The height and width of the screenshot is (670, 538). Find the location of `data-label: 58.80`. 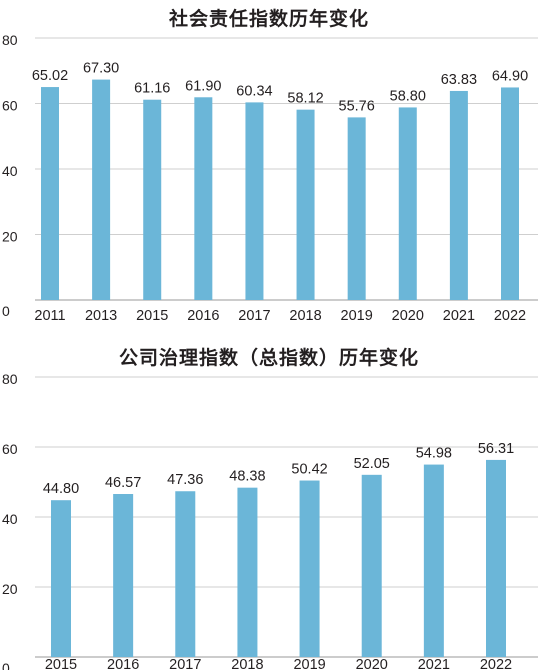

data-label: 58.80 is located at coordinates (408, 96).